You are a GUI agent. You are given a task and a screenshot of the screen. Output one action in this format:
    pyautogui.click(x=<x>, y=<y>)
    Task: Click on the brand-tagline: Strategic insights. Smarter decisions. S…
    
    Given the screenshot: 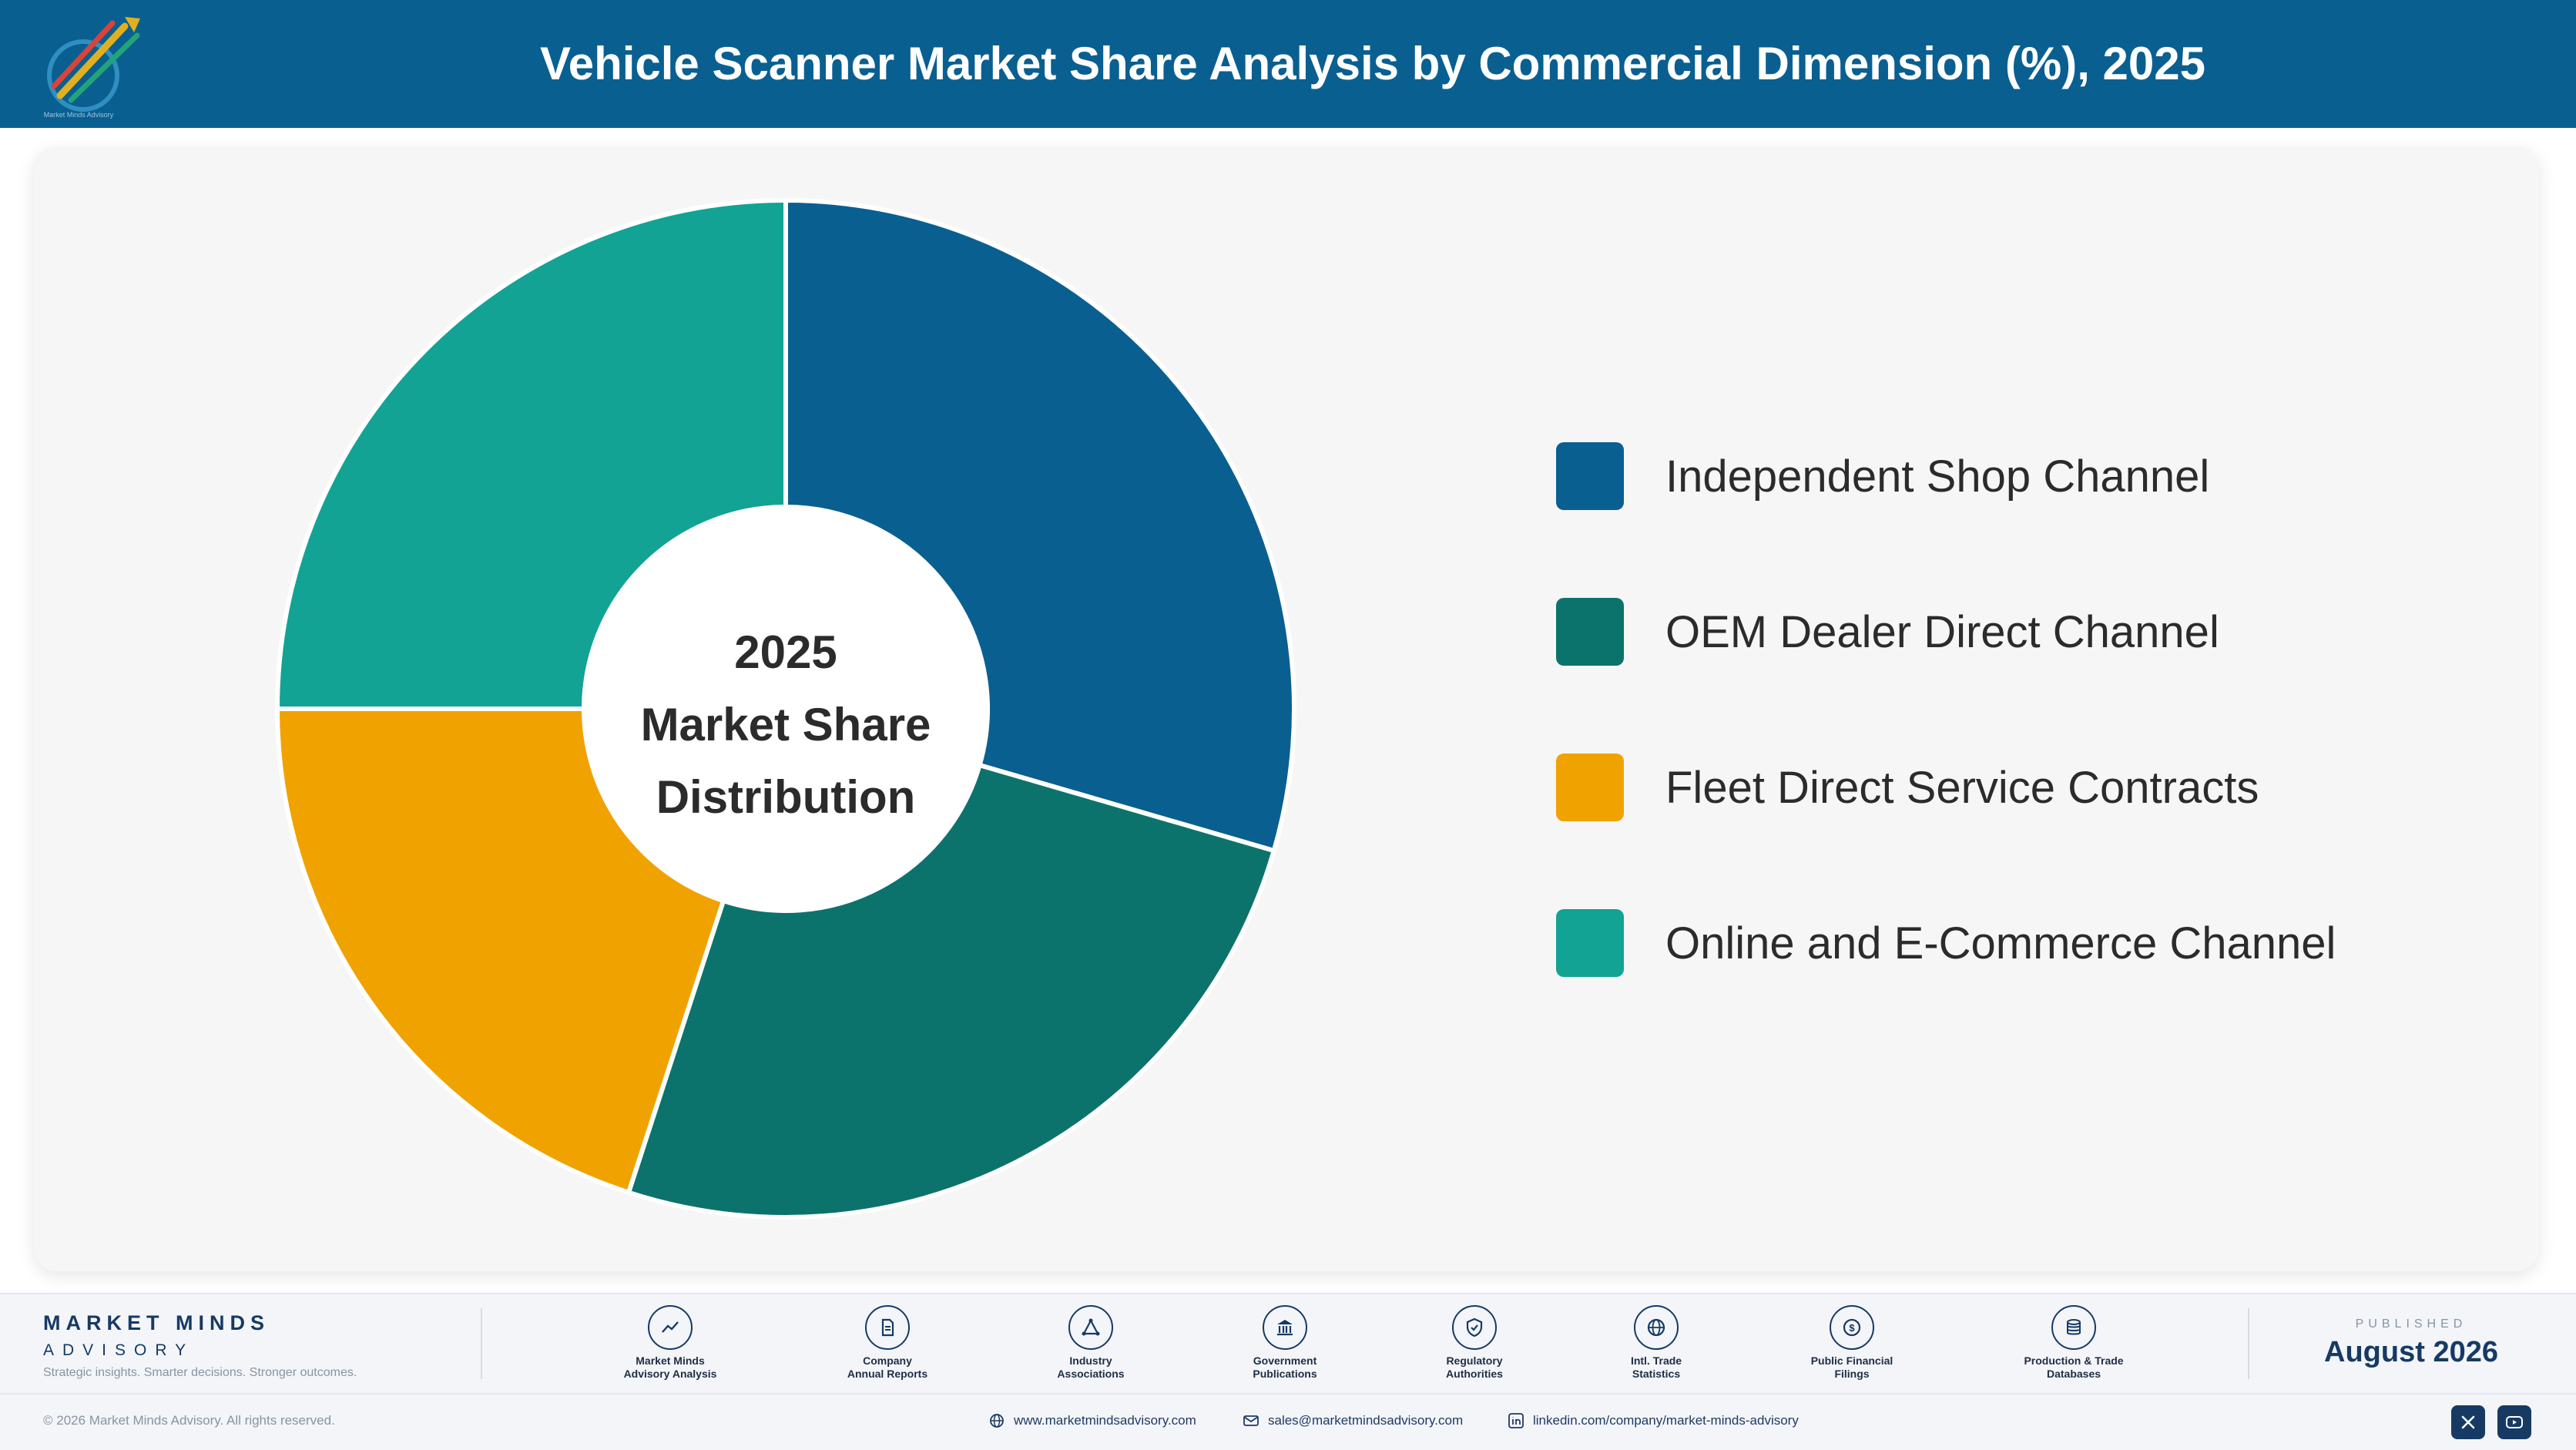 What is the action you would take?
    pyautogui.click(x=200, y=1372)
    